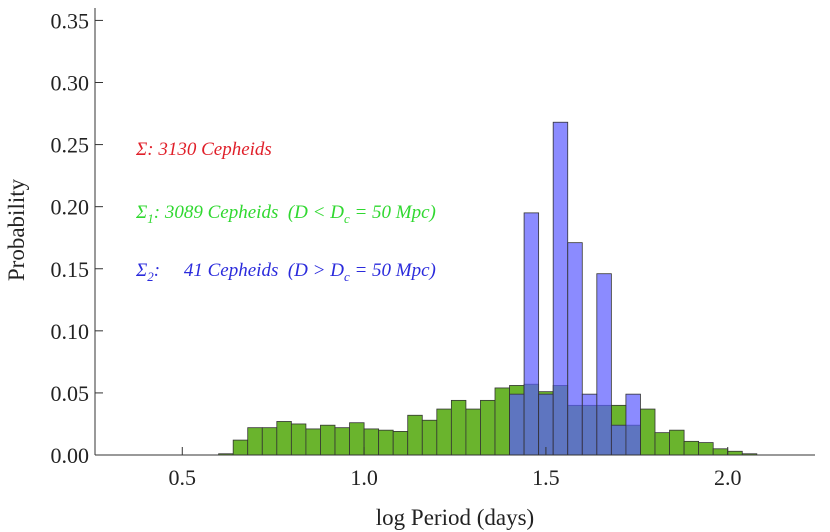  Describe the element at coordinates (70, 20) in the screenshot. I see `y-tick-label: 0.35` at that location.